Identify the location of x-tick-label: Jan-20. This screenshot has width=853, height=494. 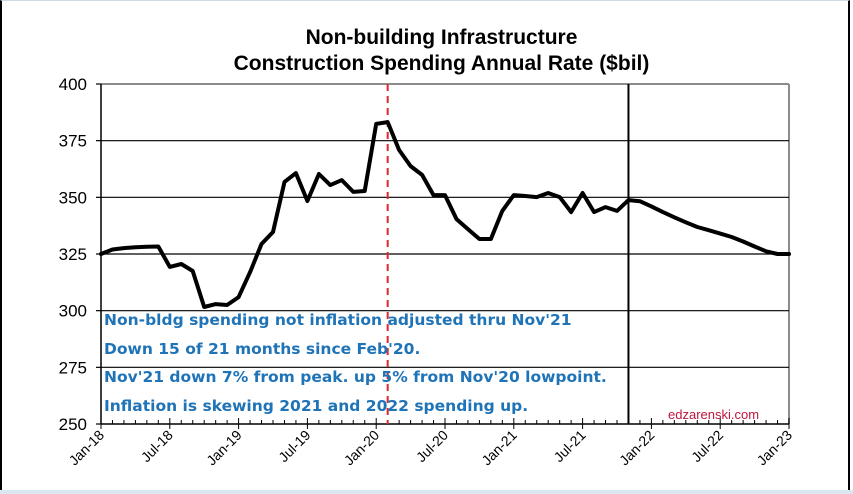
(362, 448).